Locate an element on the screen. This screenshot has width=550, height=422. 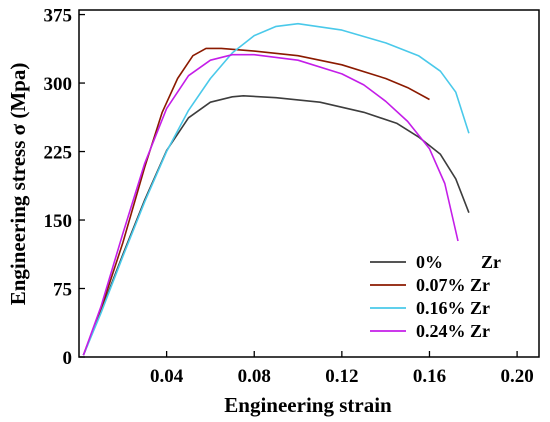
x-tick-label: 0.16 is located at coordinates (429, 376).